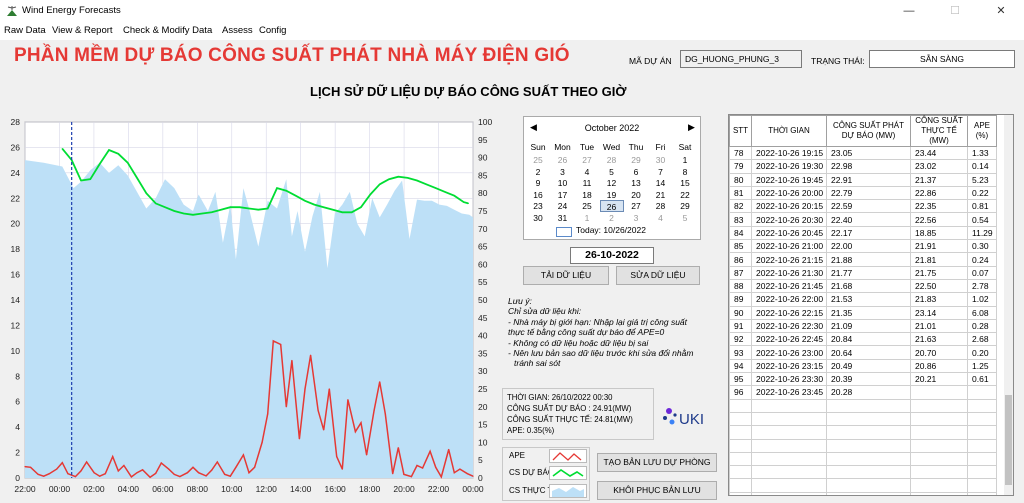 The image size is (1024, 503). What do you see at coordinates (955, 11) in the screenshot?
I see `maximize-button: ☐` at bounding box center [955, 11].